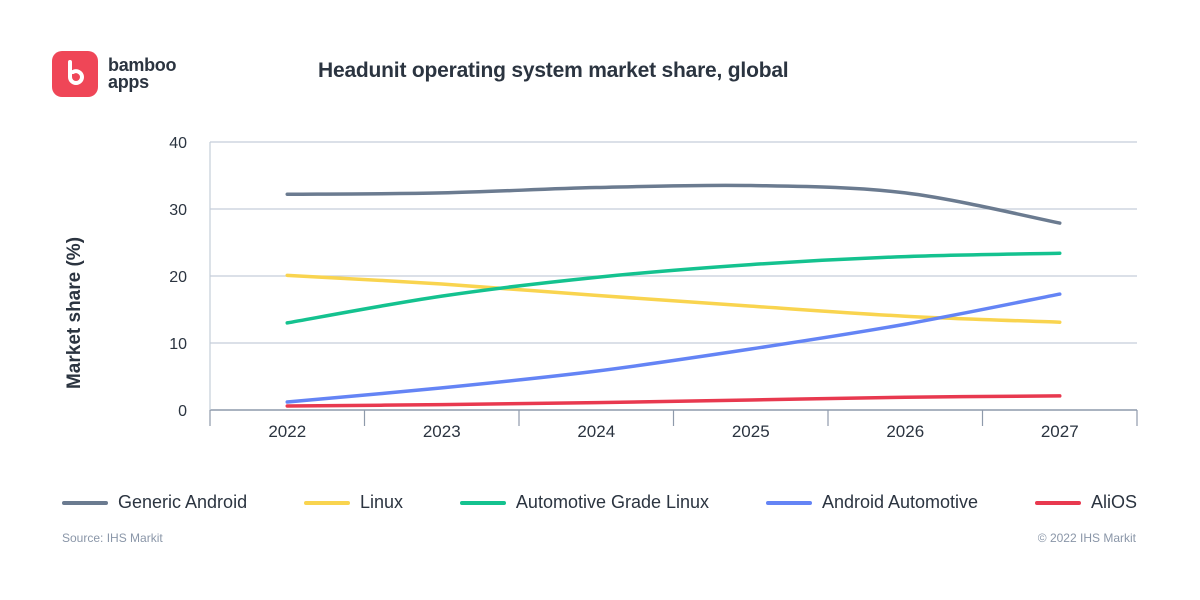  What do you see at coordinates (178, 143) in the screenshot?
I see `y-tick-label: 40` at bounding box center [178, 143].